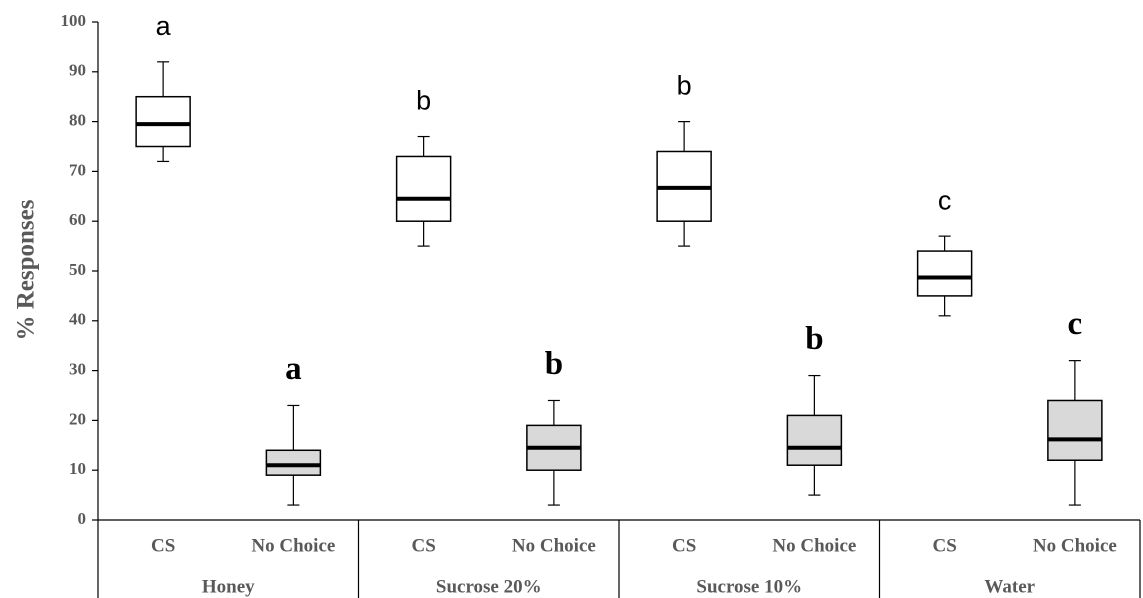  What do you see at coordinates (228, 586) in the screenshot?
I see `group-label: Honey` at bounding box center [228, 586].